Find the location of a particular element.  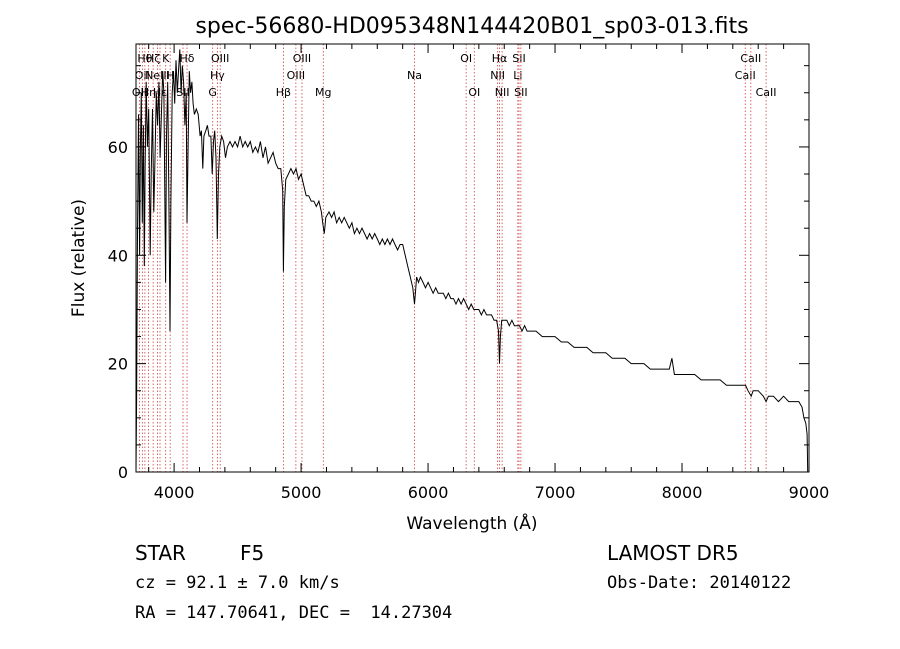

spectral-line-label: Na is located at coordinates (414, 75).